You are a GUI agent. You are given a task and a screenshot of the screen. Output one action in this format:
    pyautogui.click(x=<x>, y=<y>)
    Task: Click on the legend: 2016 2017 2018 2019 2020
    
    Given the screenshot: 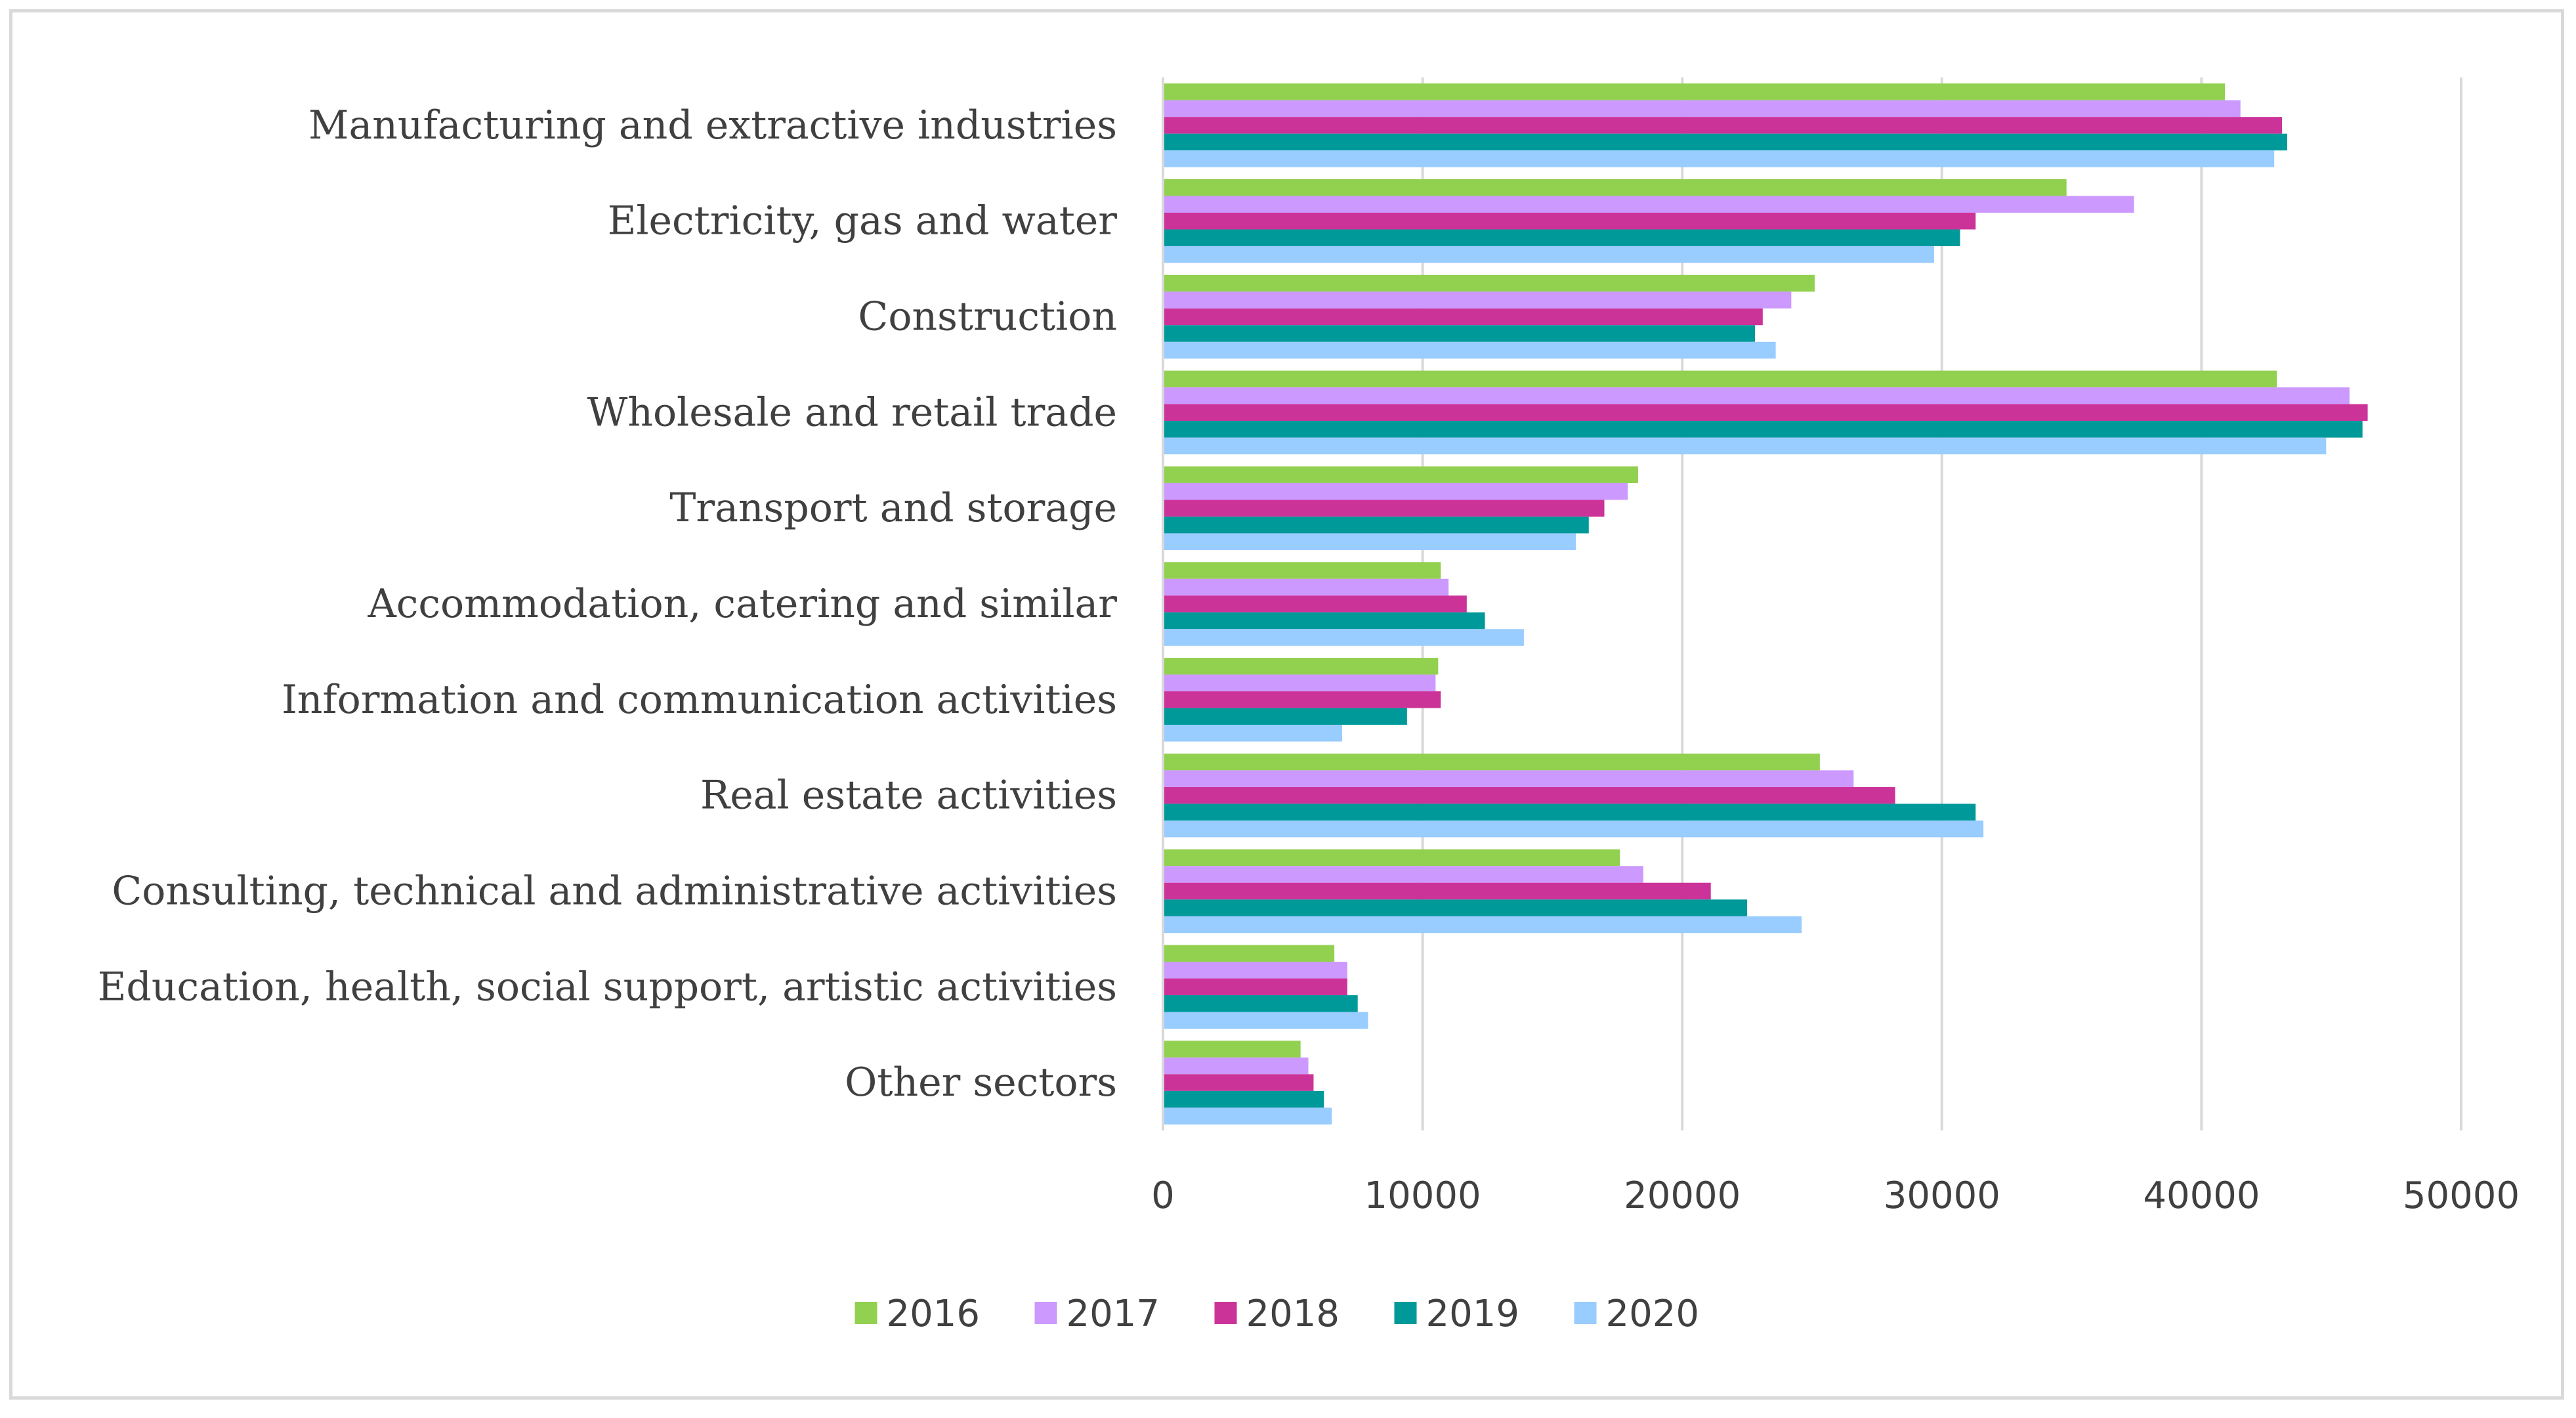 What is the action you would take?
    pyautogui.click(x=1277, y=1314)
    